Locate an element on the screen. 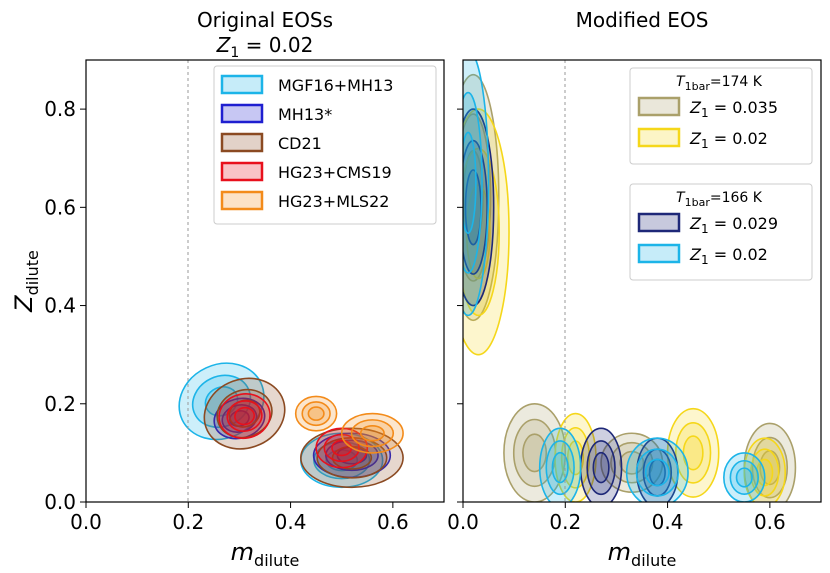  legend-label: Z1 = 0.035 is located at coordinates (733, 109).